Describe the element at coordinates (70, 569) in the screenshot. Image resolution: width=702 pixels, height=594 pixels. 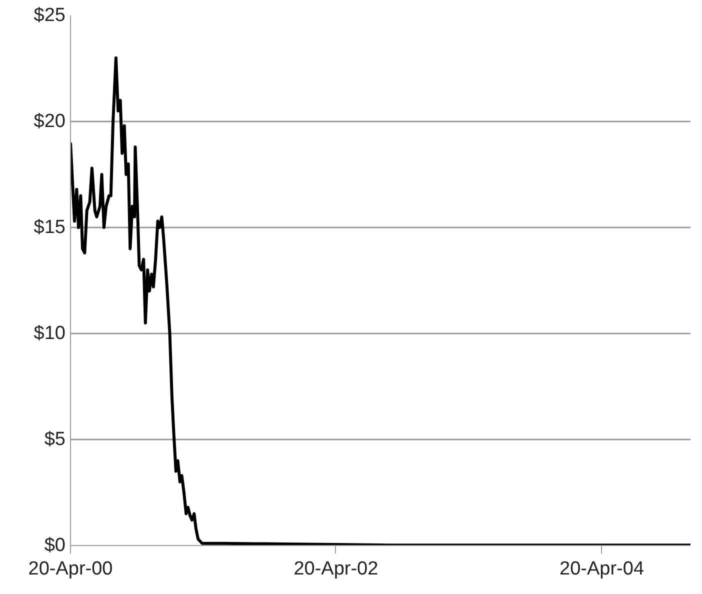
I see `x-tick-label: 20-Apr-00` at that location.